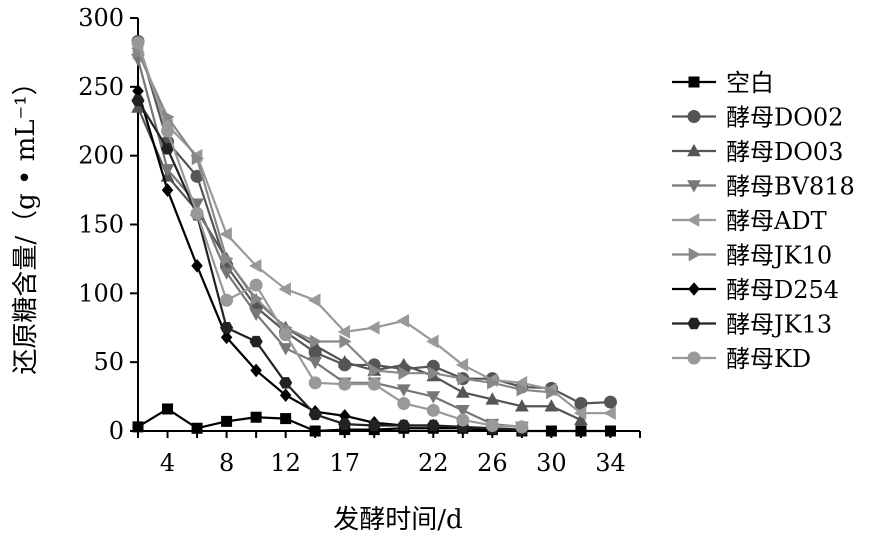 The image size is (886, 542). What do you see at coordinates (757, 118) in the screenshot?
I see `legend-item: 酵母DO02` at bounding box center [757, 118].